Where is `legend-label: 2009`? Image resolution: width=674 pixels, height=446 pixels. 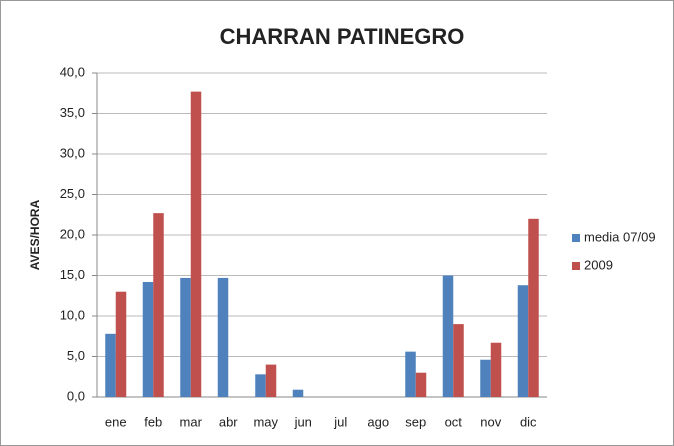 legend-label: 2009 is located at coordinates (598, 264).